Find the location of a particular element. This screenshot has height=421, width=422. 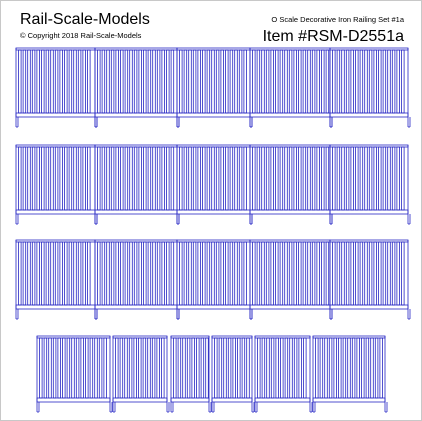

item-number: Item #RSM-D2551a is located at coordinates (333, 36).